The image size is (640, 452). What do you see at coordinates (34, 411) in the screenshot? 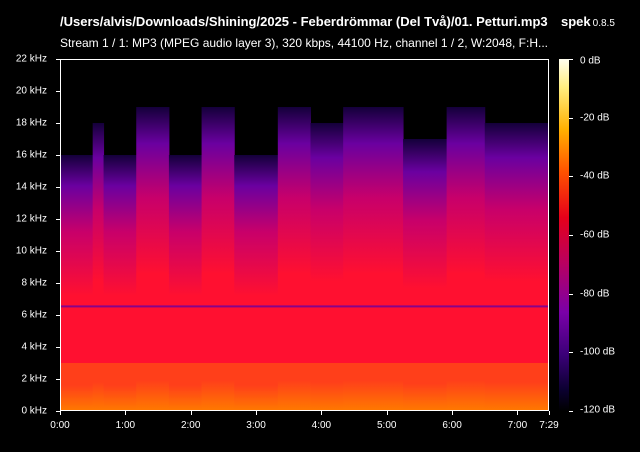
I see `freq-tick-label: 0 kHz` at bounding box center [34, 411].